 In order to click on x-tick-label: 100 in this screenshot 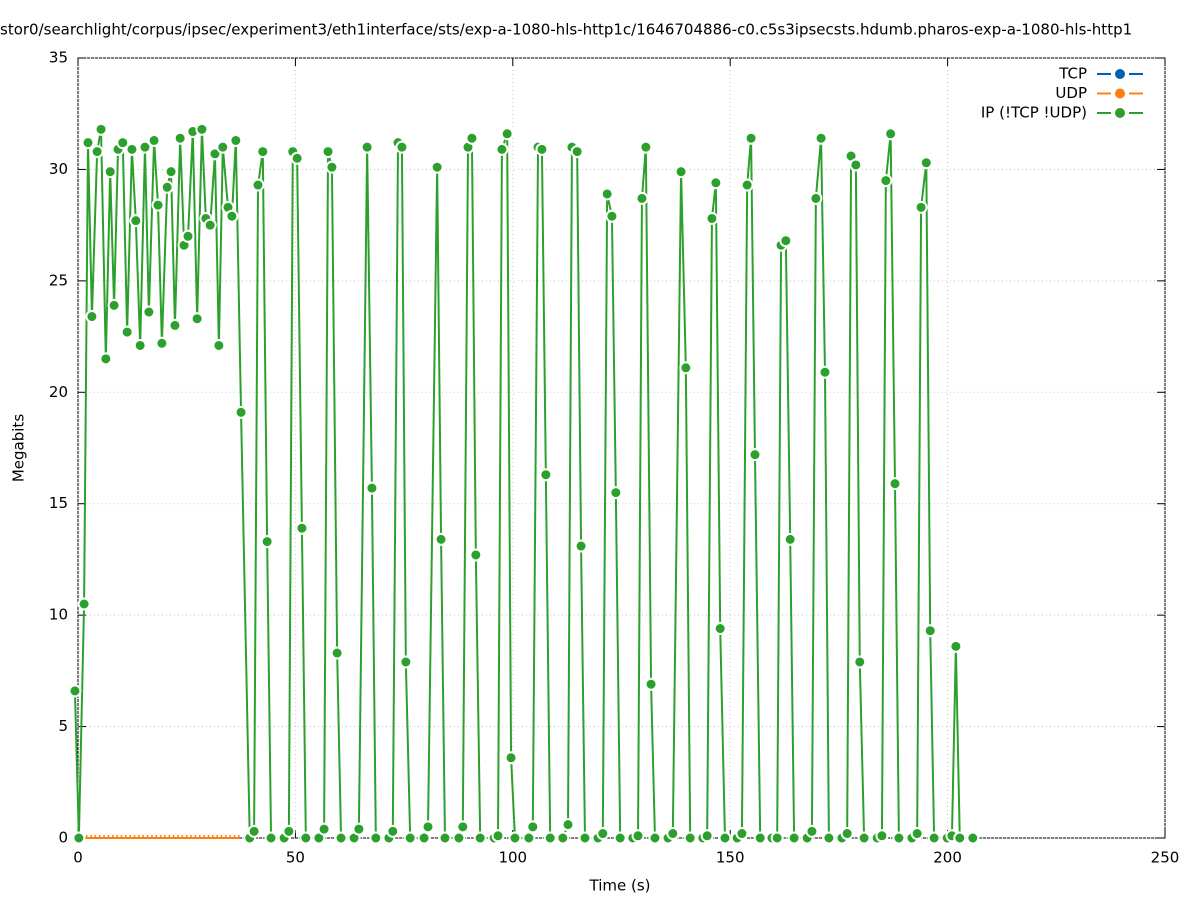, I will do `click(512, 858)`.